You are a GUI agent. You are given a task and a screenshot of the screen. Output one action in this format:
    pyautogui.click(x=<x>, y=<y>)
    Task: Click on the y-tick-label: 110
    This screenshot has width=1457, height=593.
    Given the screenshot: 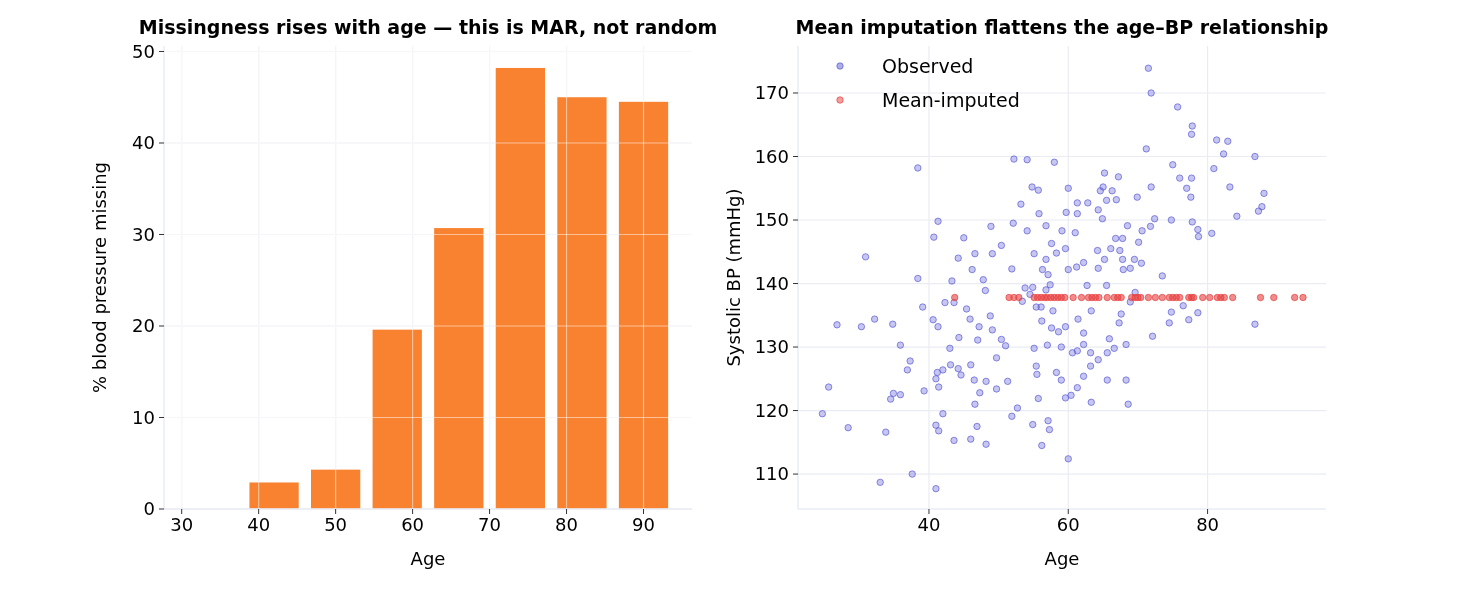 What is the action you would take?
    pyautogui.click(x=771, y=474)
    